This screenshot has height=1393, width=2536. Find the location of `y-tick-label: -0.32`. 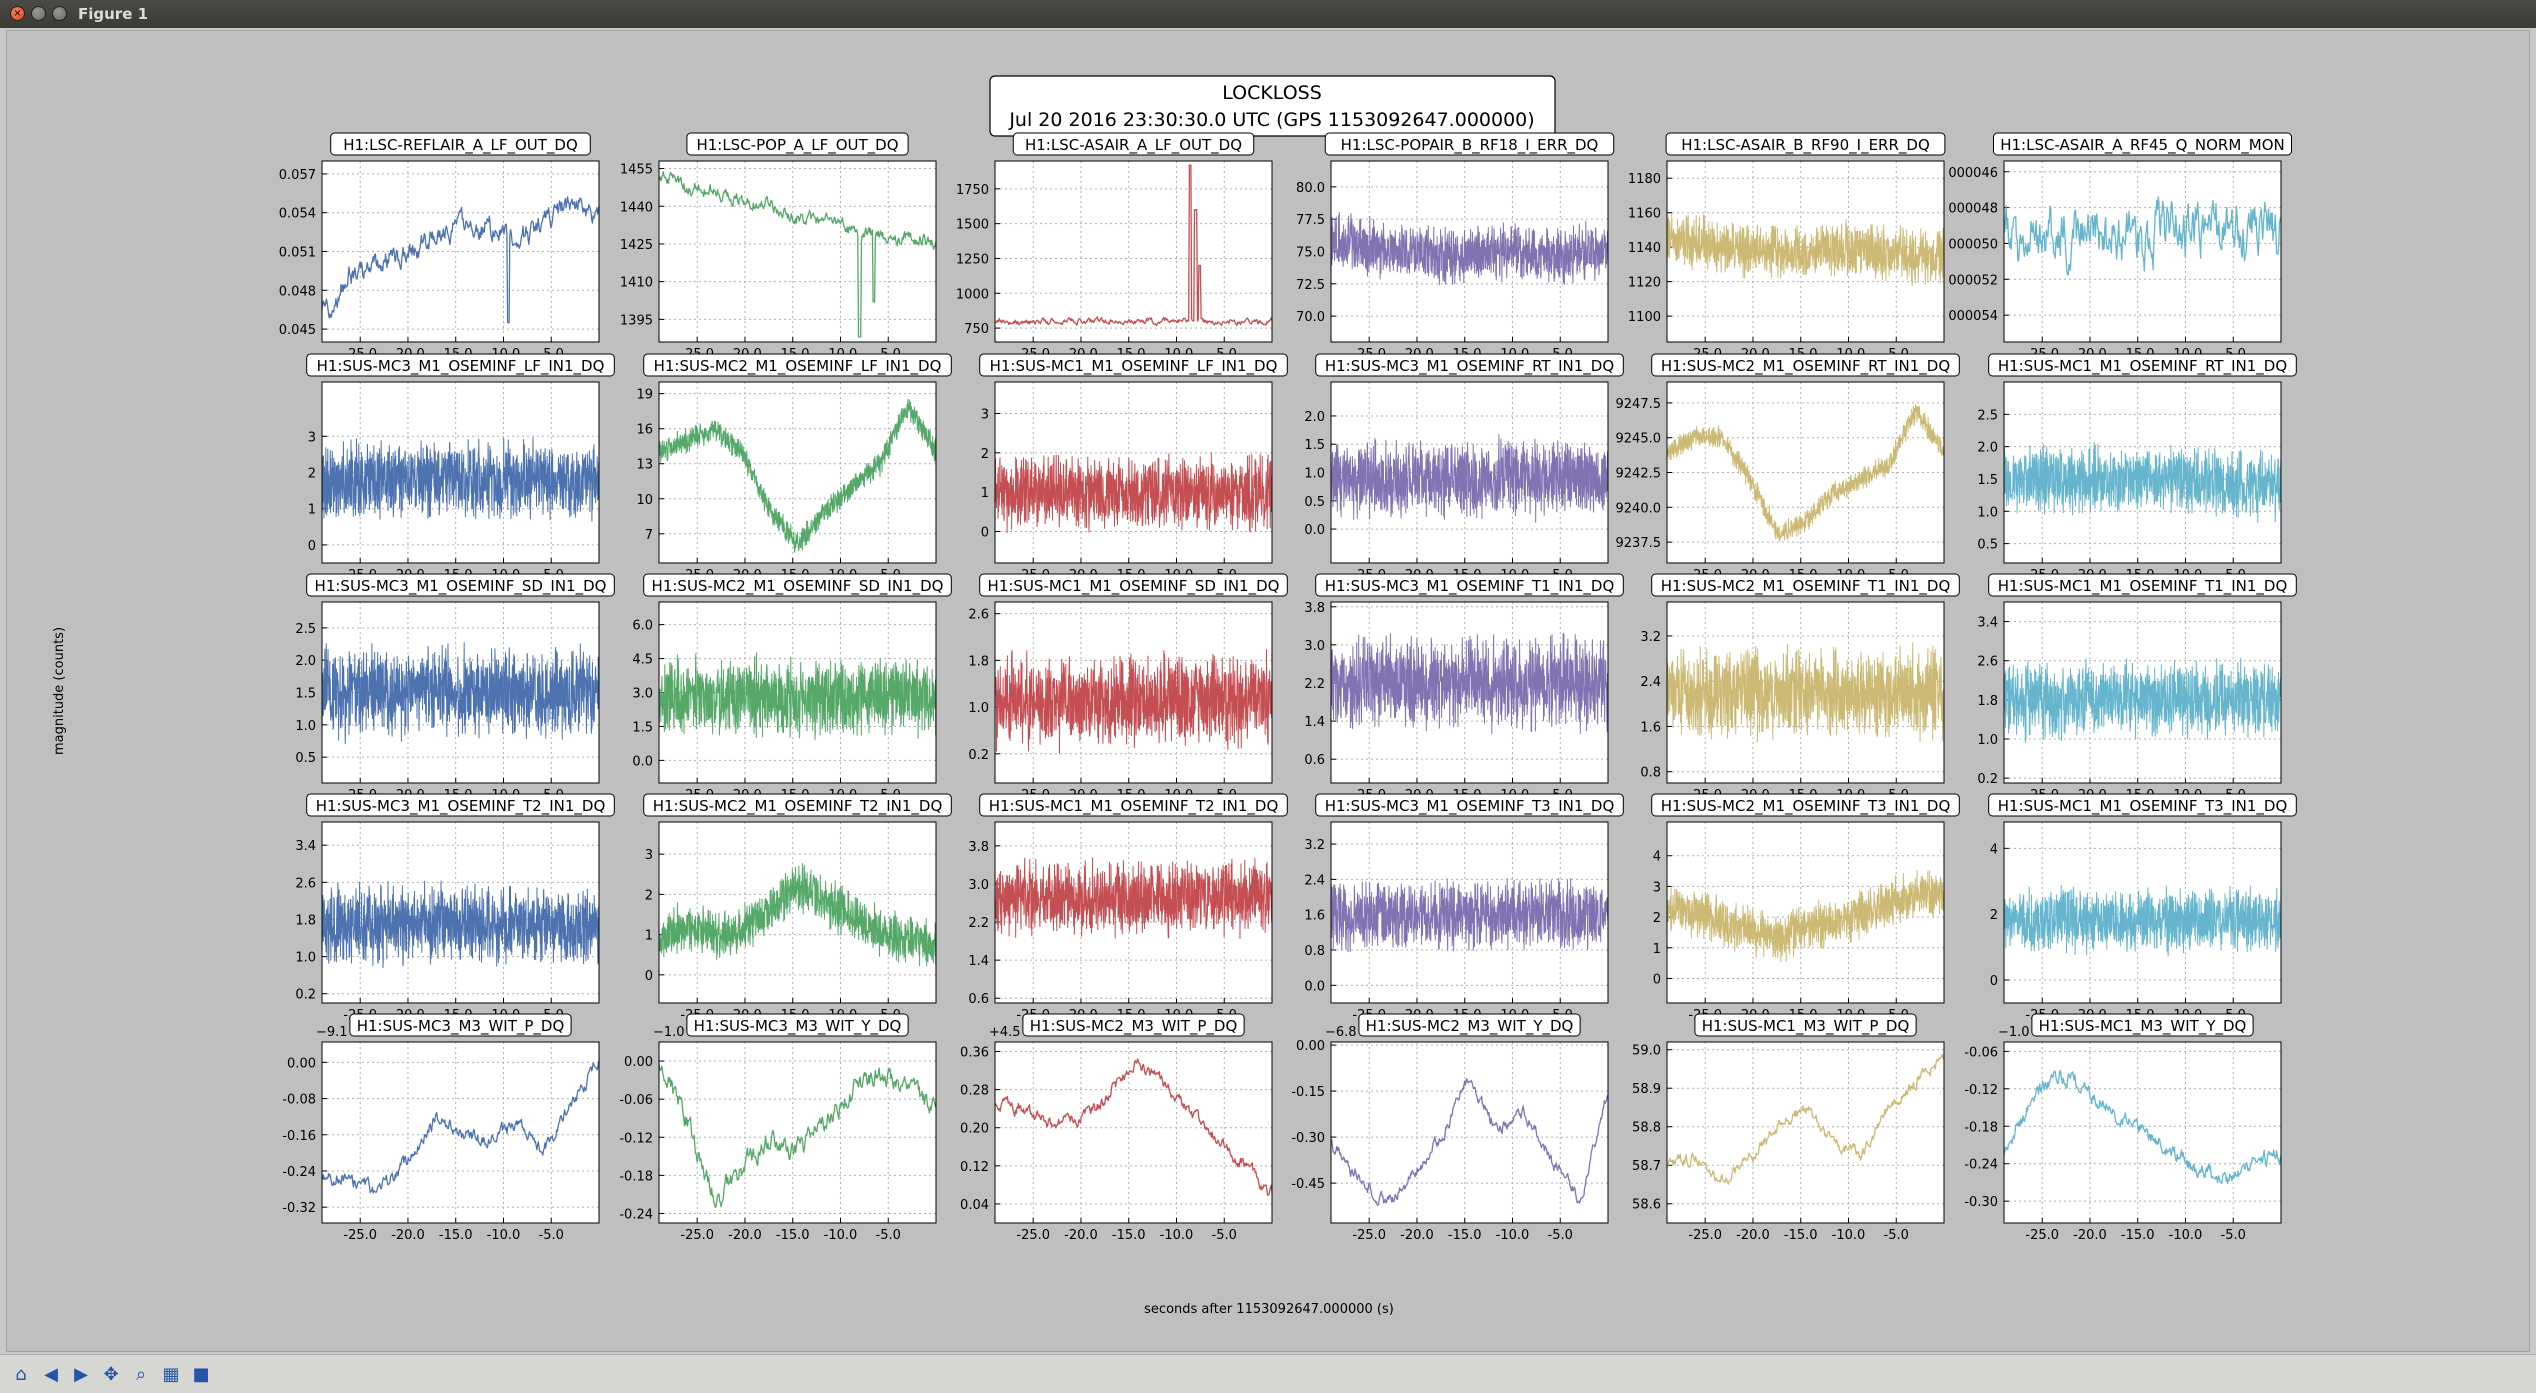

y-tick-label: -0.32 is located at coordinates (299, 1208).